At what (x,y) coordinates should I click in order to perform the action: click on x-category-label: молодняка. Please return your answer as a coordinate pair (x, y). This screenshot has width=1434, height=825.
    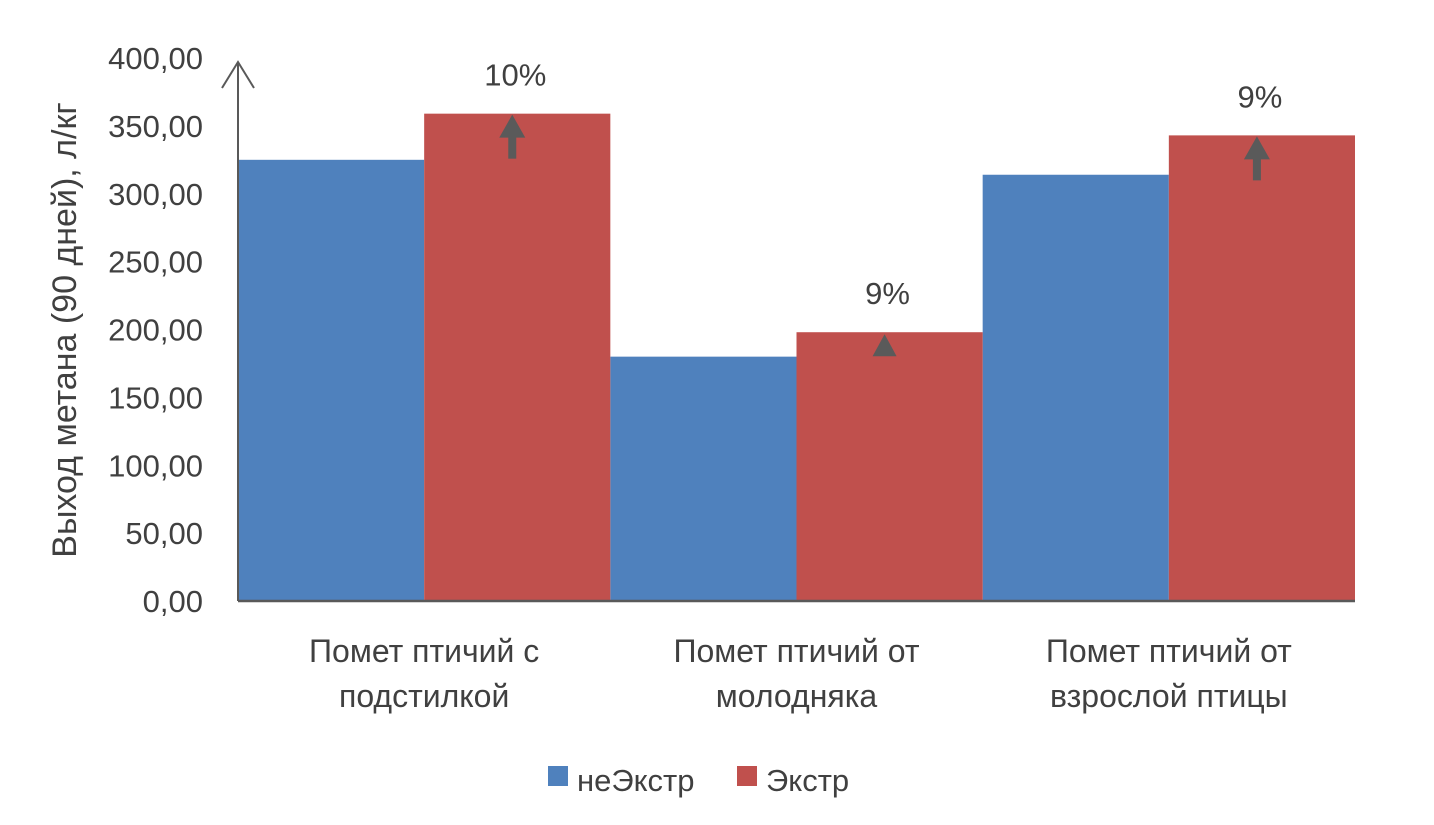
    Looking at the image, I should click on (797, 696).